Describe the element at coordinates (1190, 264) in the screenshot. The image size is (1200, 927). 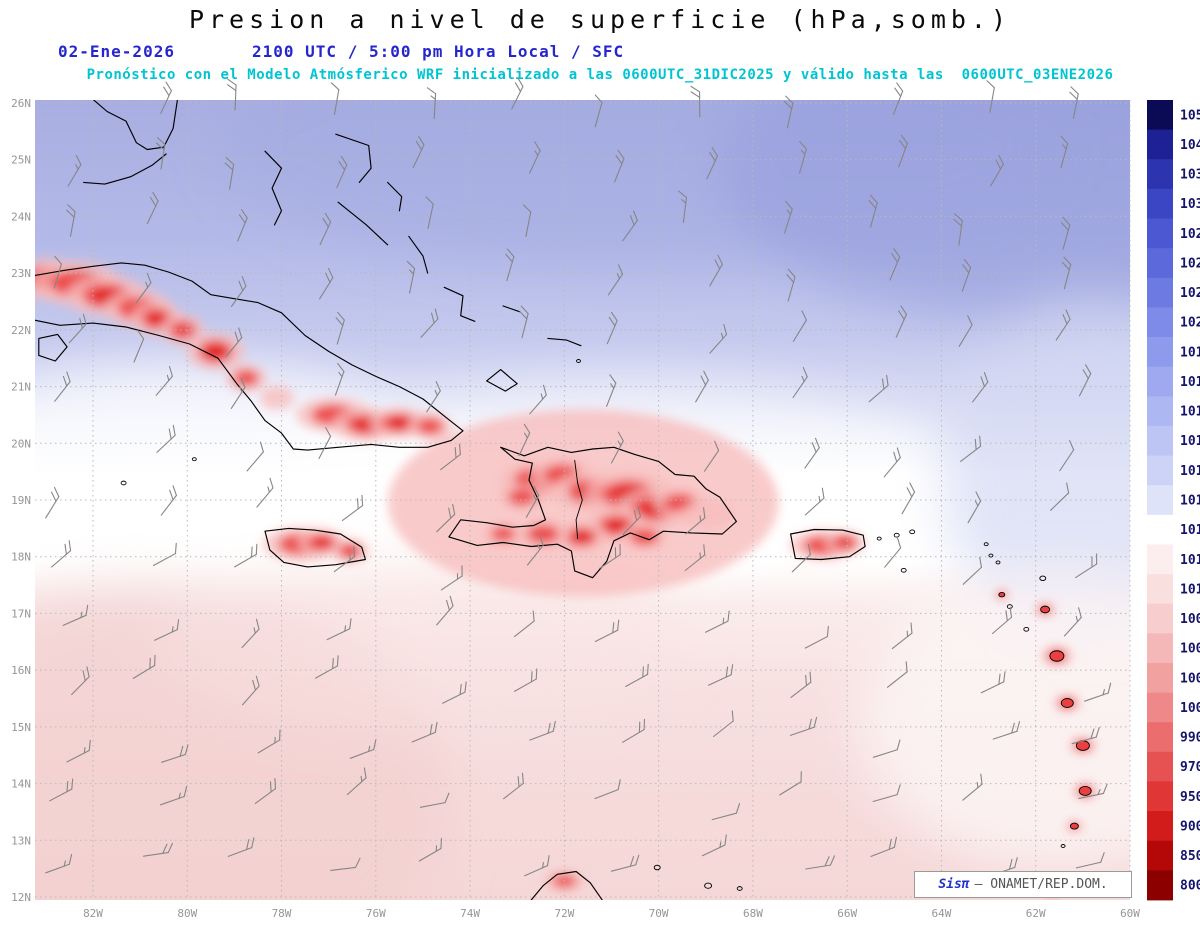
I see `colorbar-label: 1025` at that location.